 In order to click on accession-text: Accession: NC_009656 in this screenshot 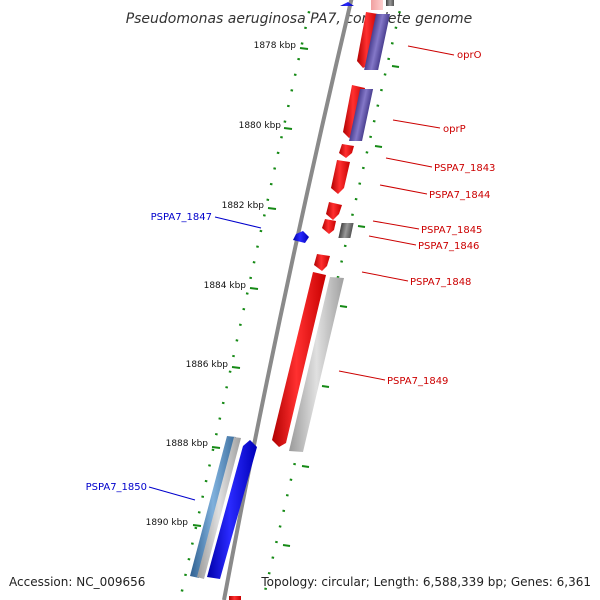, I will do `click(77, 582)`.